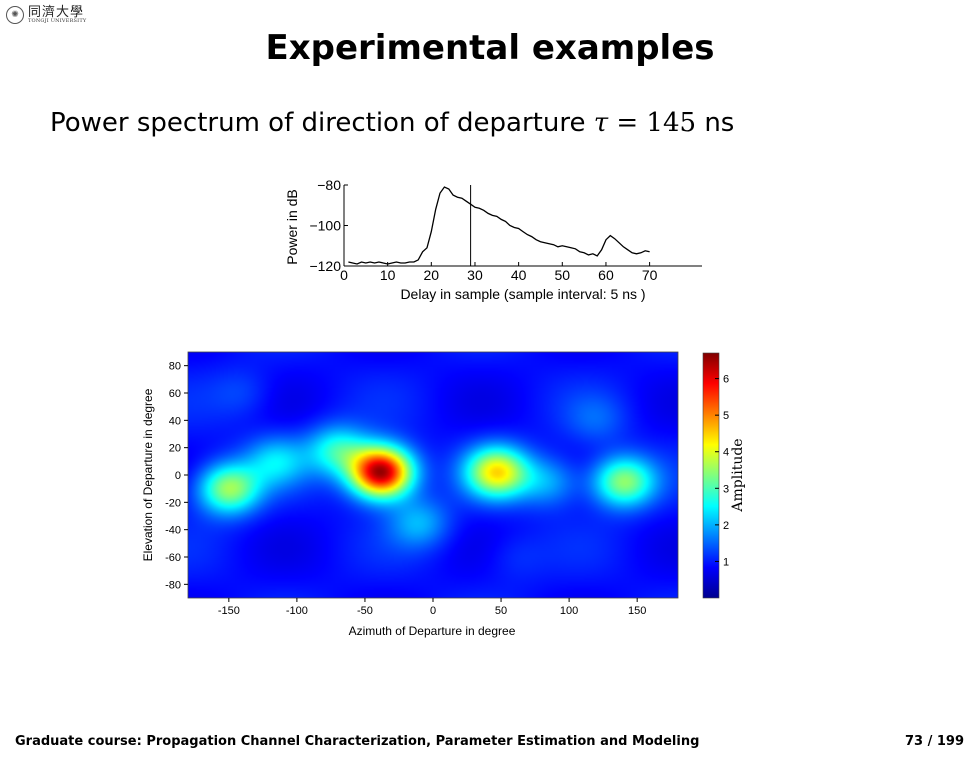 The height and width of the screenshot is (757, 980). What do you see at coordinates (432, 631) in the screenshot?
I see `heatmap-x-axis-label: Azimuth of Departure in degree` at bounding box center [432, 631].